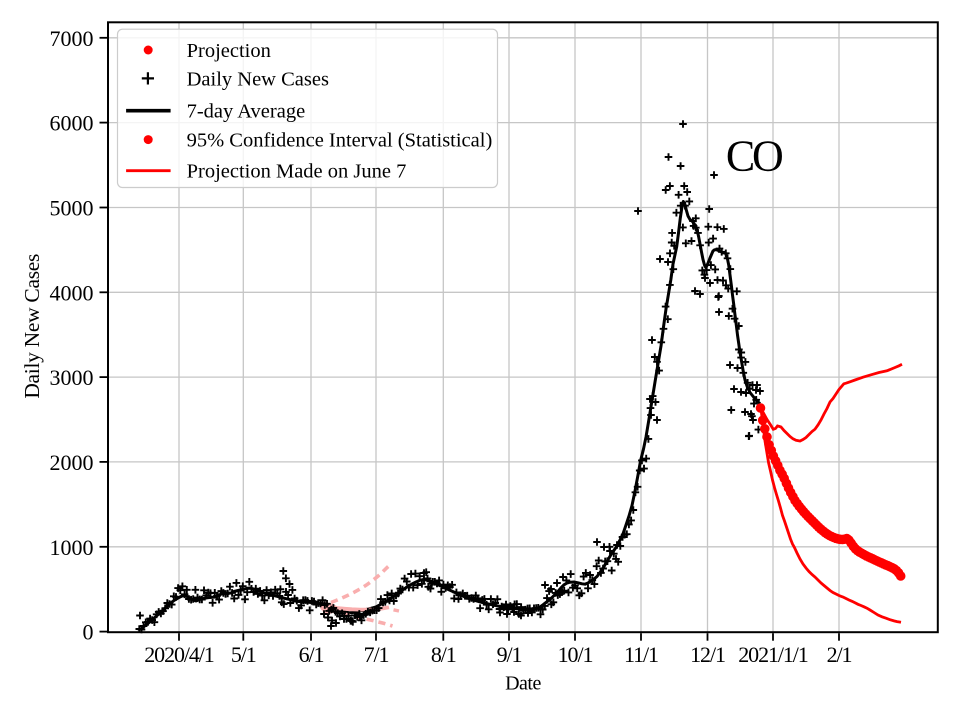  What do you see at coordinates (72, 377) in the screenshot?
I see `svg-text: 3000` at bounding box center [72, 377].